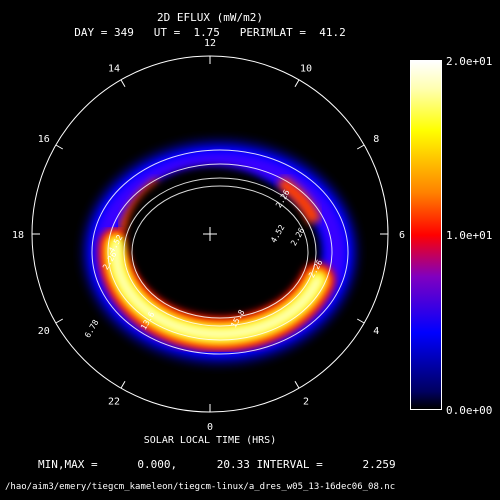 Image resolution: width=500 pixels, height=500 pixels. What do you see at coordinates (469, 61) in the screenshot?
I see `colorbar-max-label: 2.0e+01` at bounding box center [469, 61].